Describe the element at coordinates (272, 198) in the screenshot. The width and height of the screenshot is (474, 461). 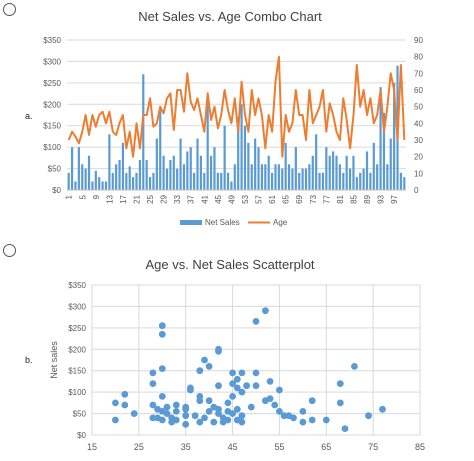
I see `x-tick-label: 61` at that location.